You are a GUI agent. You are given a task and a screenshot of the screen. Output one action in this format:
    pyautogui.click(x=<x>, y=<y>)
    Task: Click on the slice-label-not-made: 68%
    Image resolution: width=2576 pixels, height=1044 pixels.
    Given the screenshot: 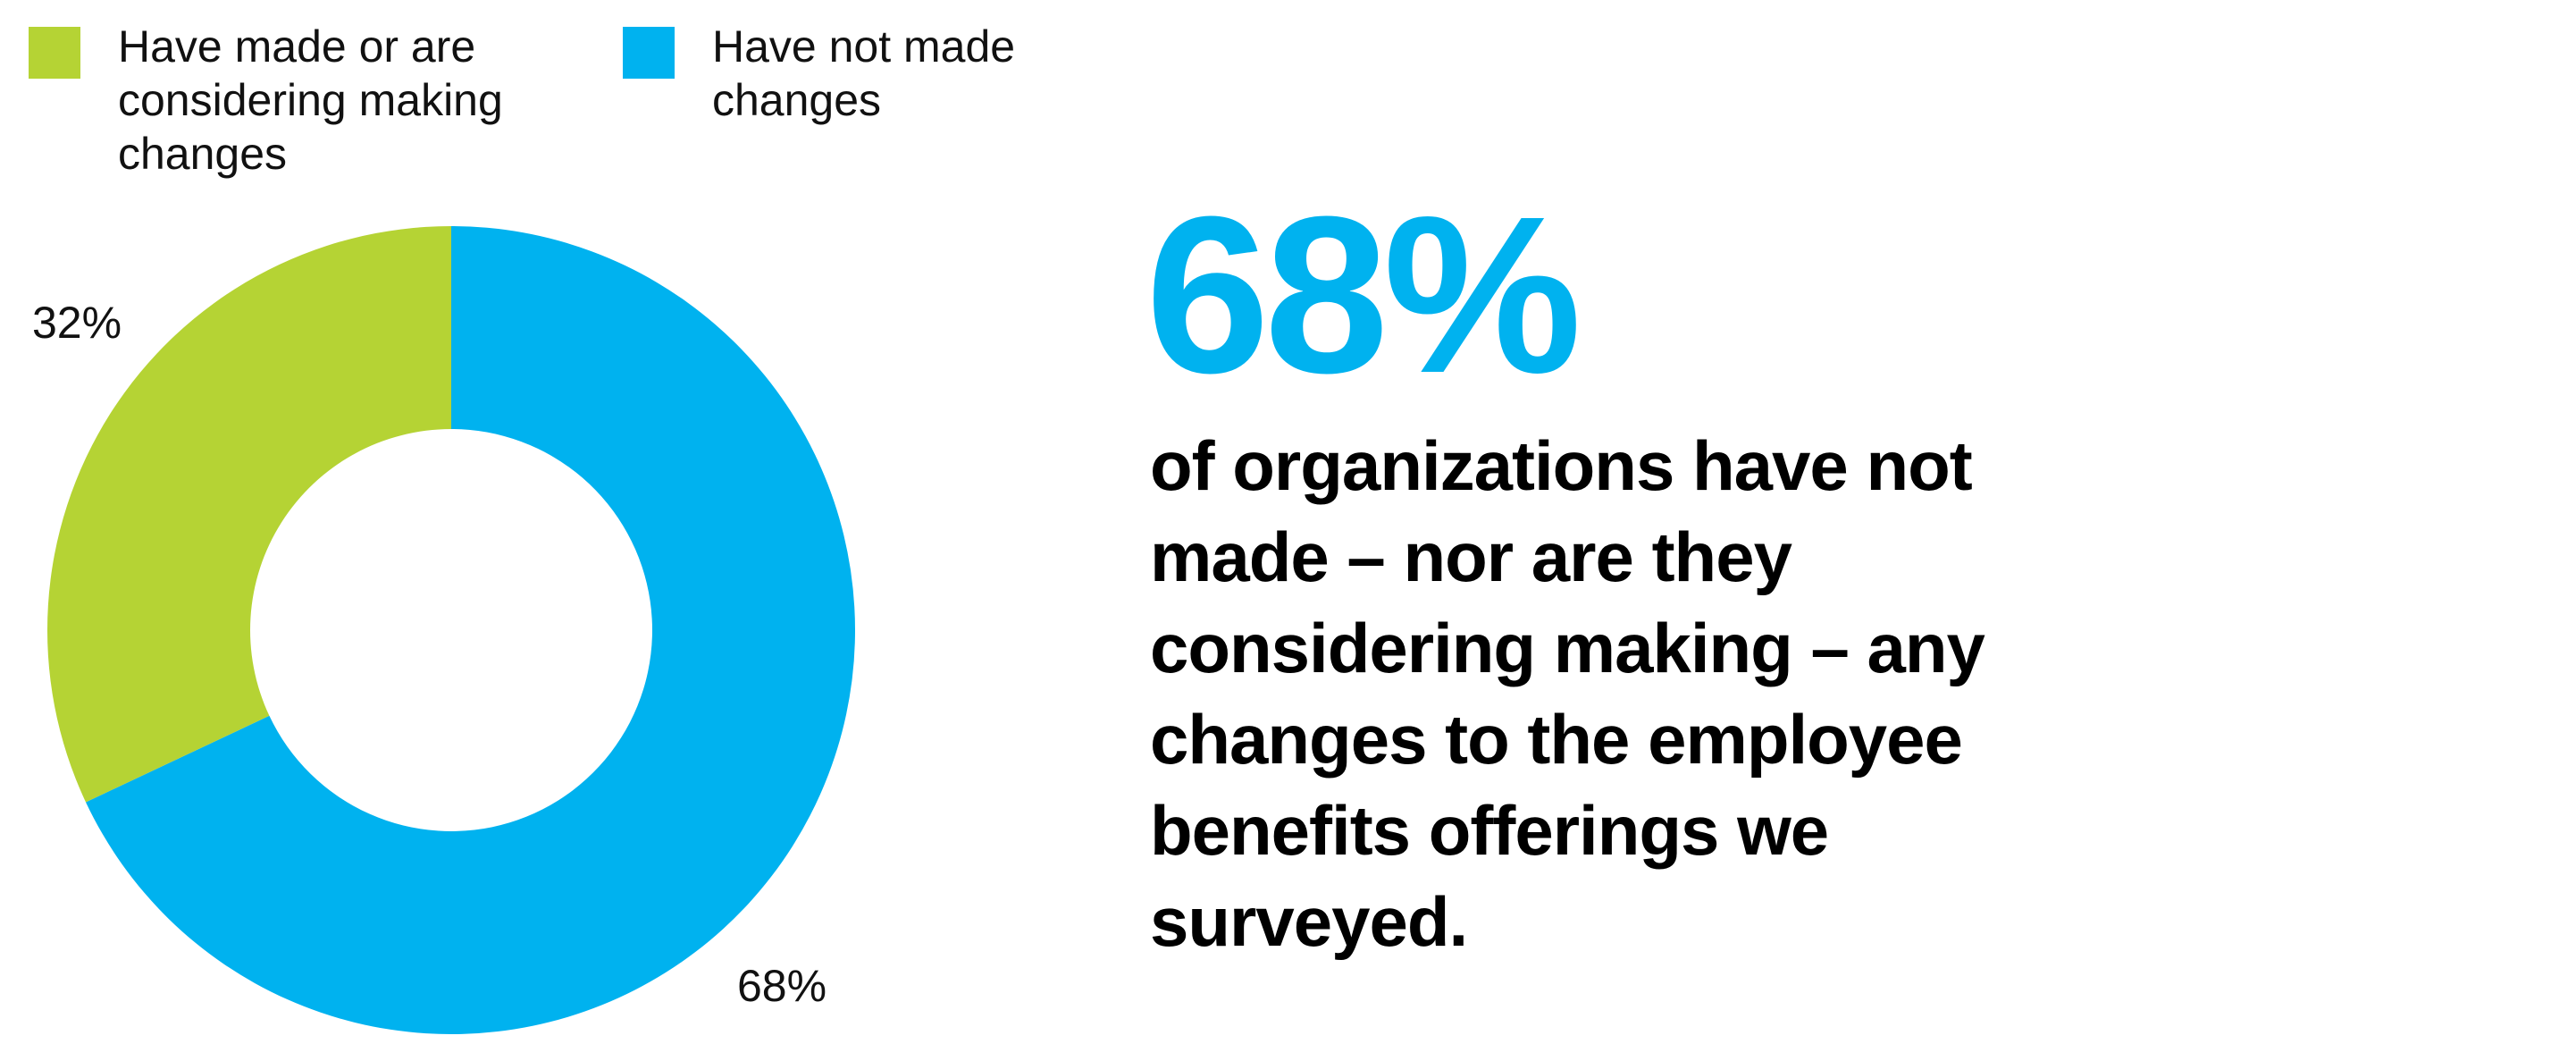 What is the action you would take?
    pyautogui.click(x=782, y=986)
    